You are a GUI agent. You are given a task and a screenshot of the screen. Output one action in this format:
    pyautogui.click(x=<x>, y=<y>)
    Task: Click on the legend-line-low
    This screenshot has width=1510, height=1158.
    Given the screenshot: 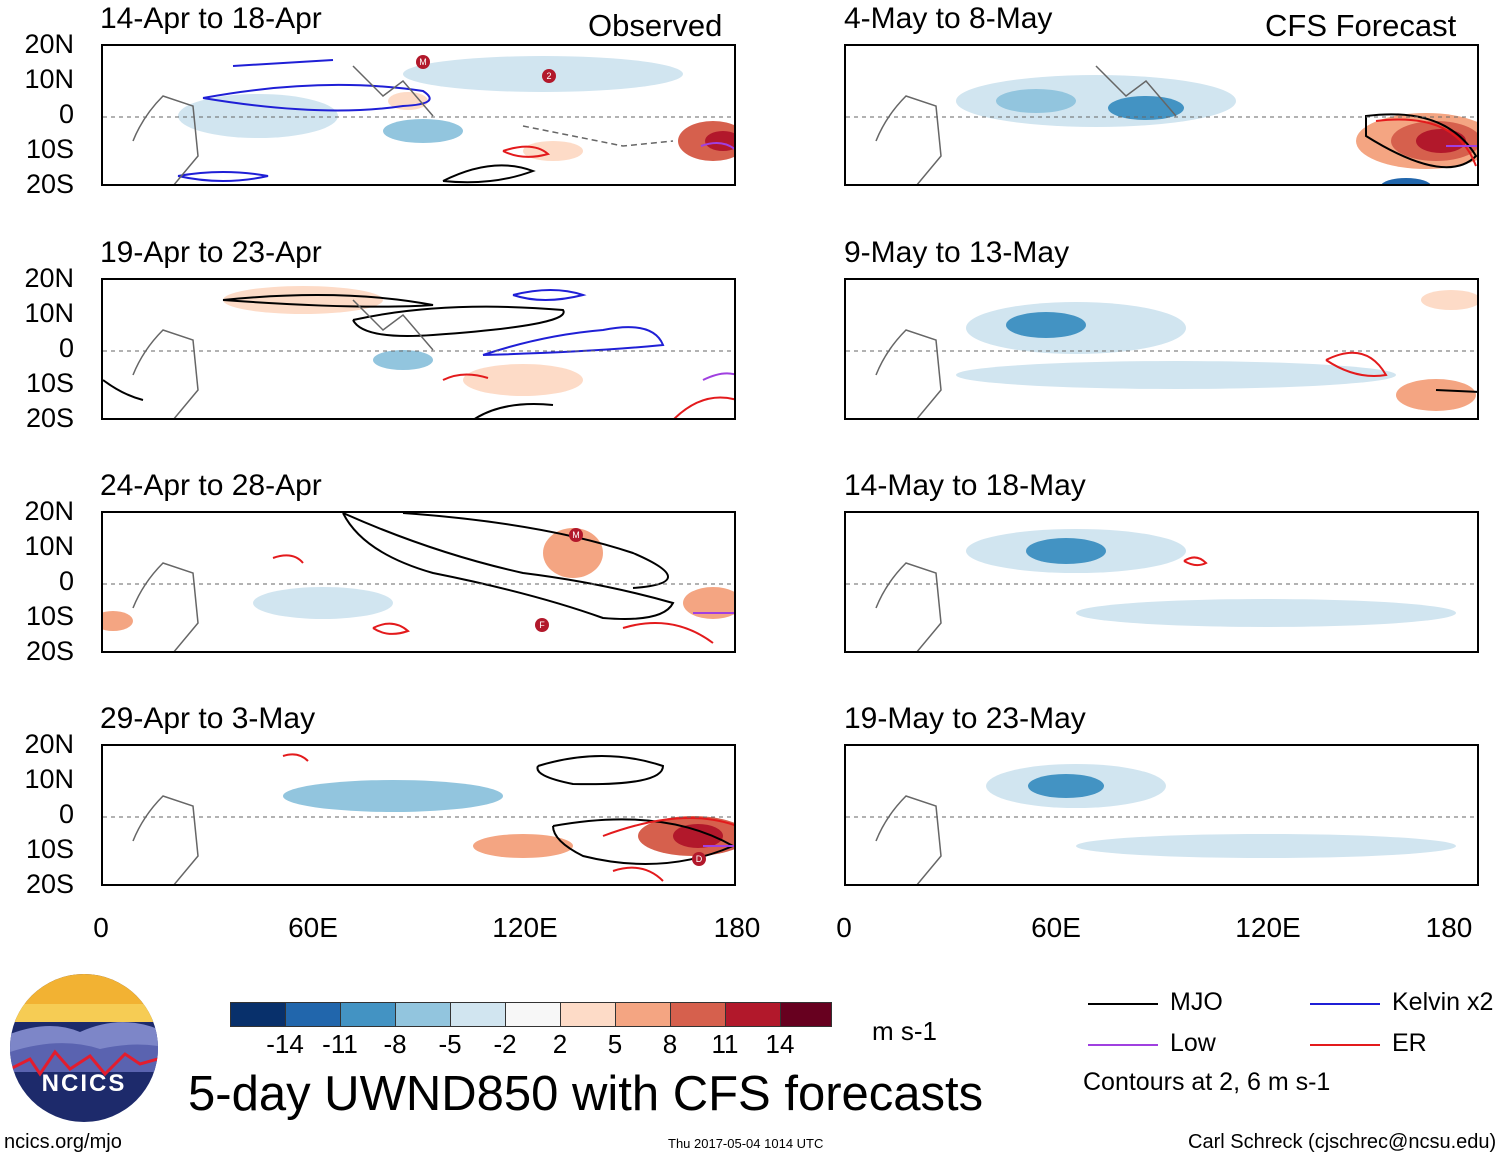 What is the action you would take?
    pyautogui.click(x=1123, y=1045)
    